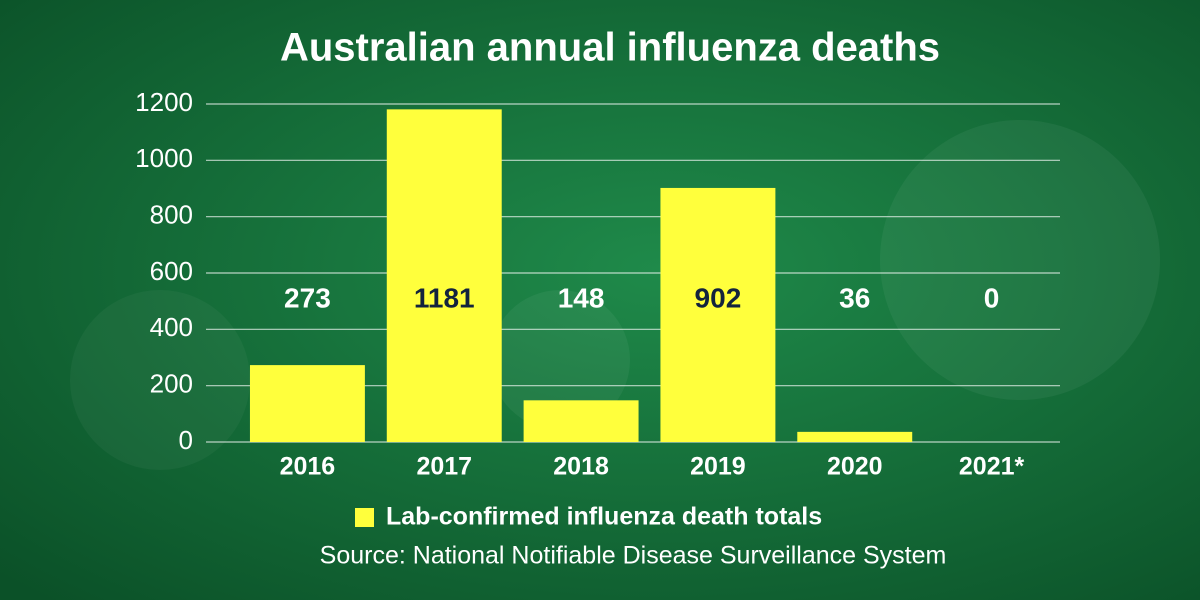 This screenshot has width=1200, height=600. I want to click on y-tick-label: 400, so click(171, 327).